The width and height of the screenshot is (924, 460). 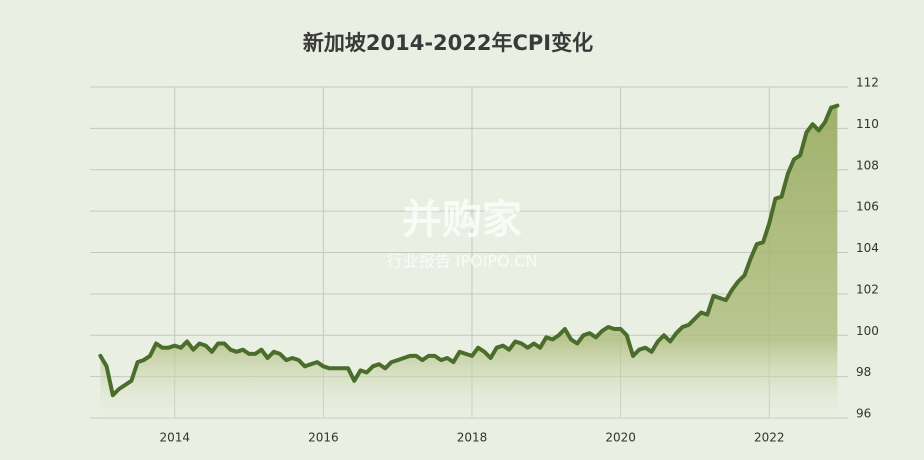 I want to click on y-tick-label: 102, so click(x=867, y=289).